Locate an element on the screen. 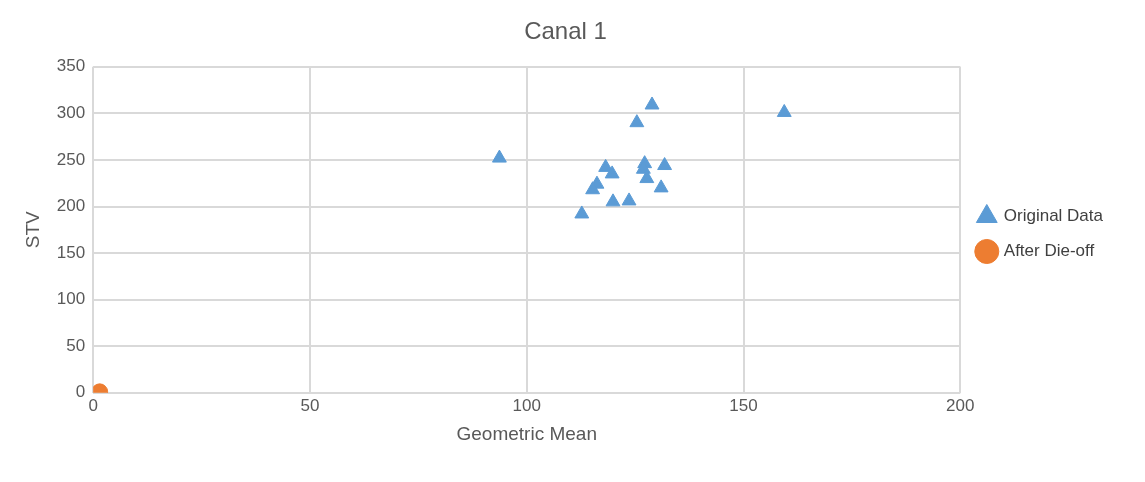 The width and height of the screenshot is (1145, 482). y-tick-label: 250 is located at coordinates (71, 159).